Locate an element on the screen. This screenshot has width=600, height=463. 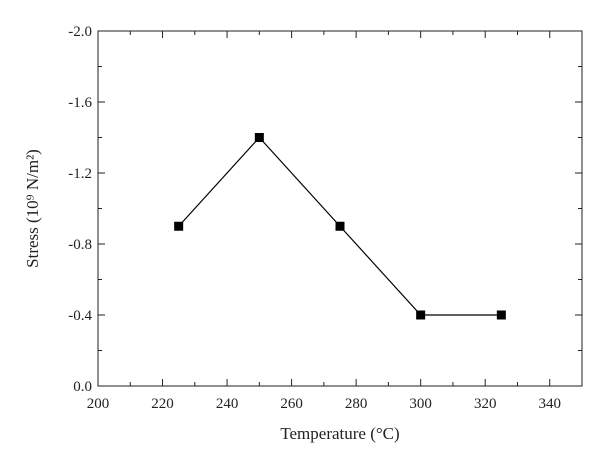
y-tick-label: -1.2 is located at coordinates (80, 174).